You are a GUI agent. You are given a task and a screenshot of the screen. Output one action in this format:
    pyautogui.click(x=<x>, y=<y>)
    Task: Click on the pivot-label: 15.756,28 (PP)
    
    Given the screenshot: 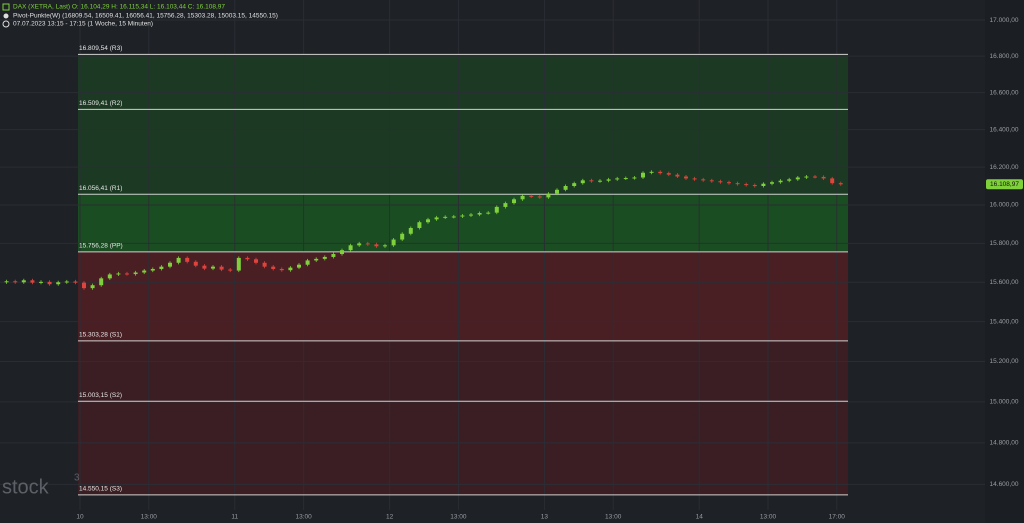 What is the action you would take?
    pyautogui.click(x=101, y=246)
    